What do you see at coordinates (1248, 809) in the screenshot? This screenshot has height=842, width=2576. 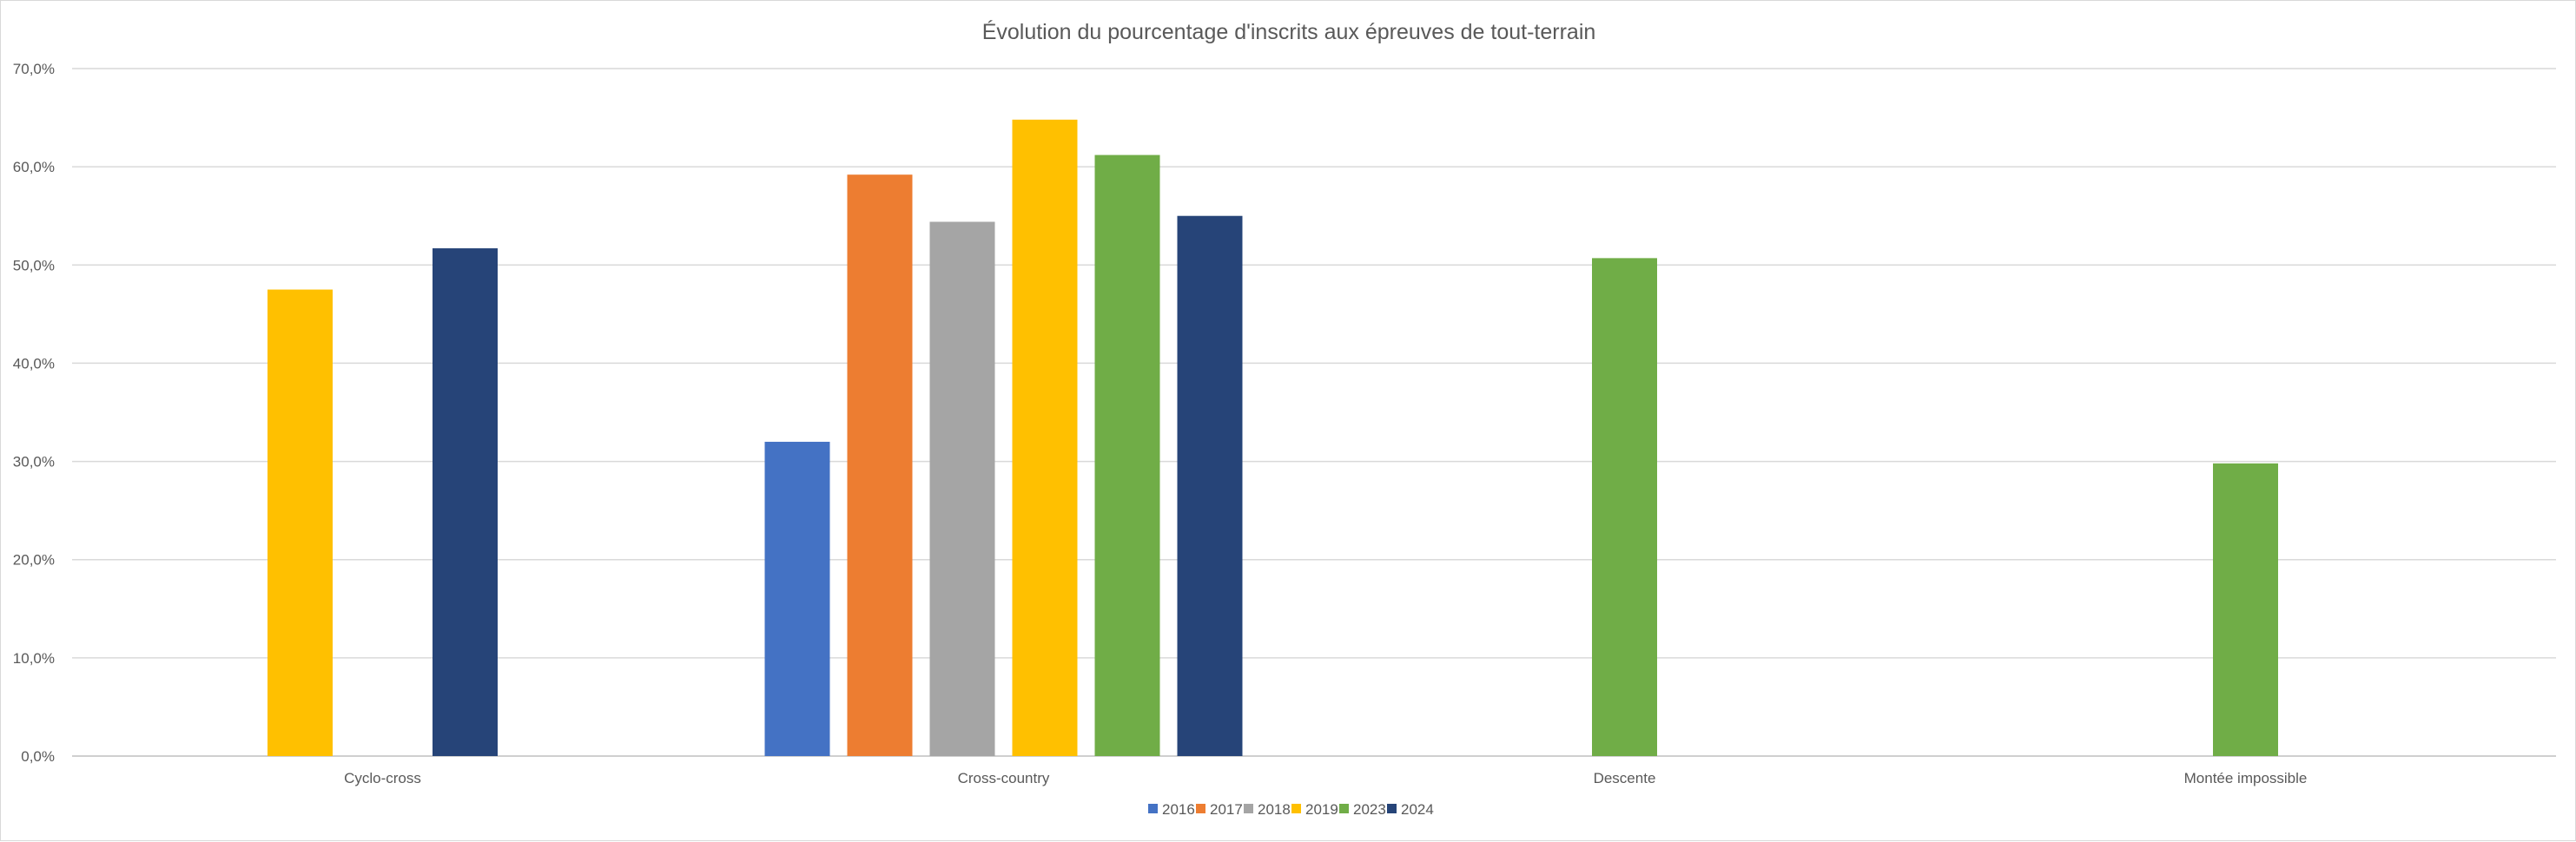 I see `legend-swatch-2018` at bounding box center [1248, 809].